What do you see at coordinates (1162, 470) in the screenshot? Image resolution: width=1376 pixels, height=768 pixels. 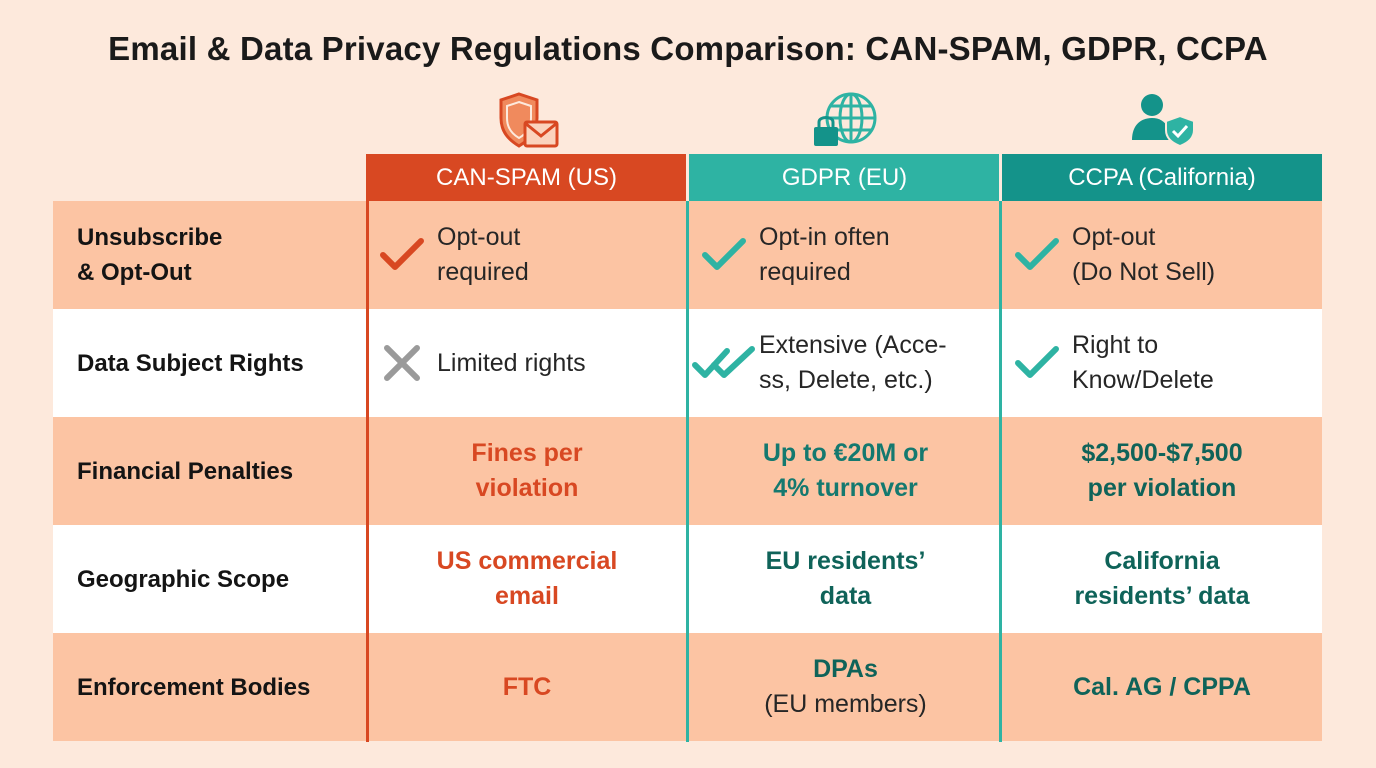 I see `table-cell: $2,500-$7,500 per violation` at bounding box center [1162, 470].